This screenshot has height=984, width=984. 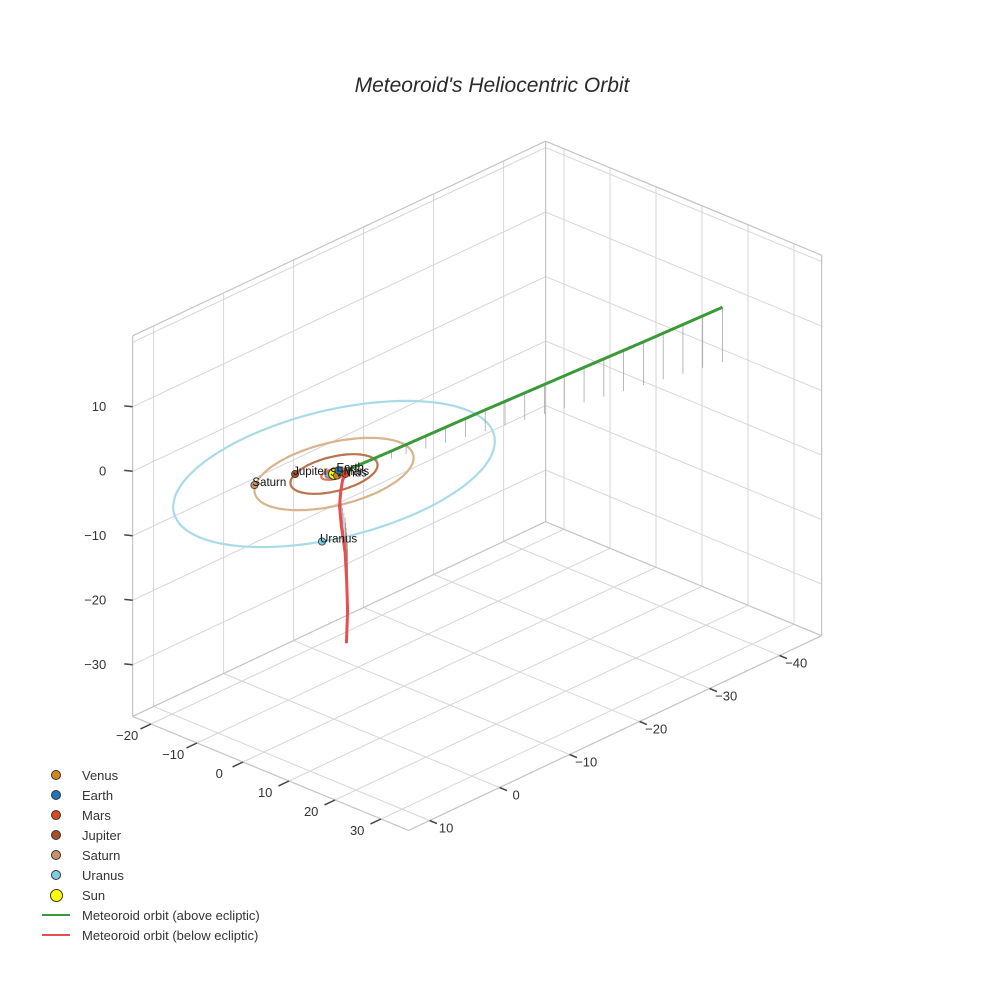 What do you see at coordinates (796, 662) in the screenshot?
I see `y-tick-label: −40` at bounding box center [796, 662].